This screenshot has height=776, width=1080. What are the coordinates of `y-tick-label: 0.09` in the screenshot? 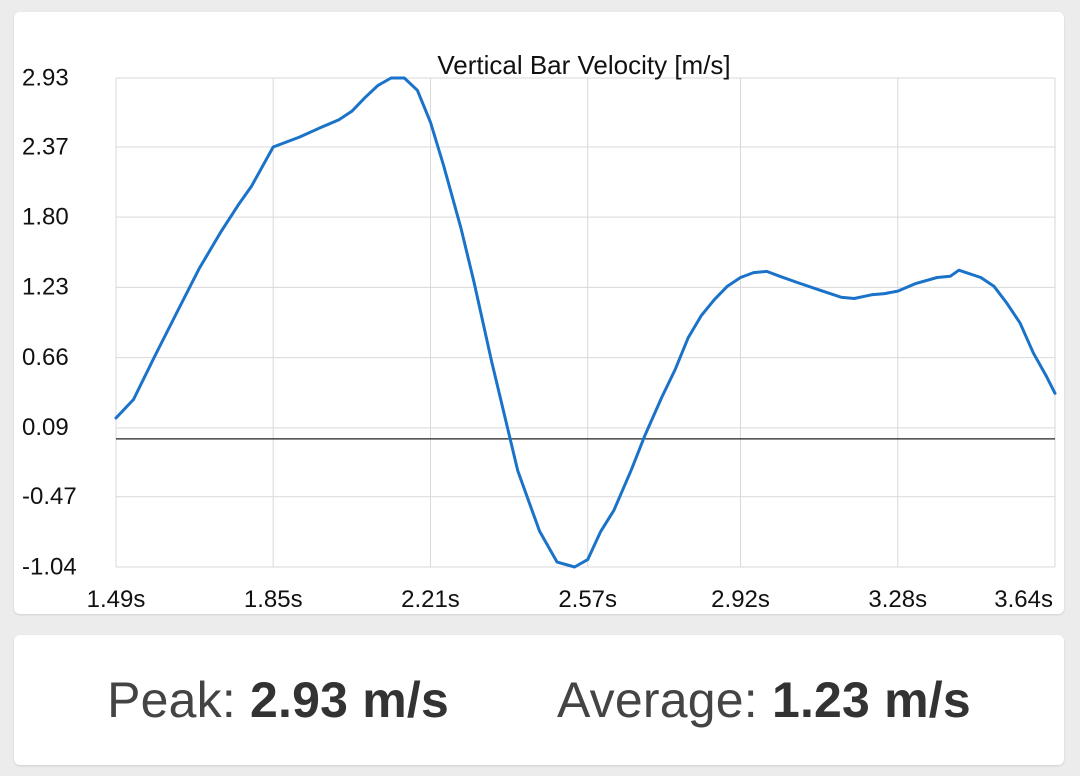 It's located at (45, 427).